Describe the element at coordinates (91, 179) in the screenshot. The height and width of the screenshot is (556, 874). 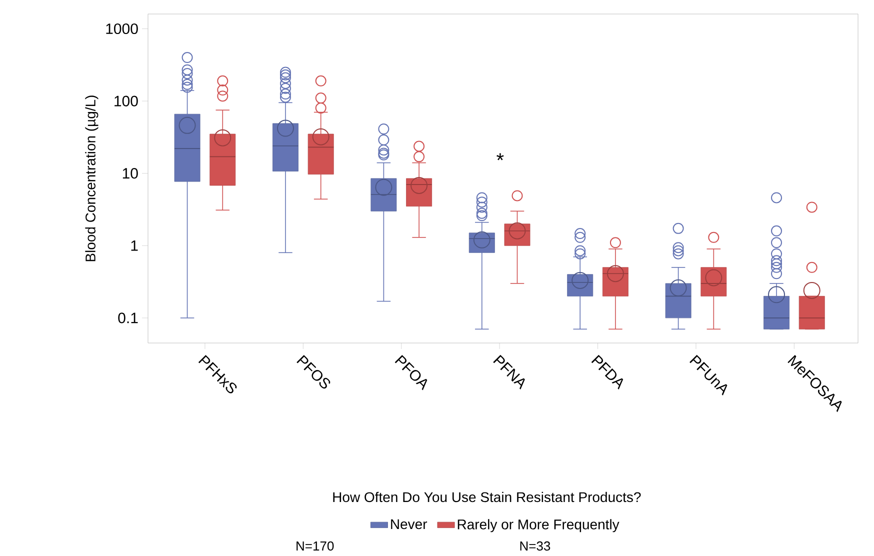
I see `y-axis-title: Blood Concentration (µg/L)` at that location.